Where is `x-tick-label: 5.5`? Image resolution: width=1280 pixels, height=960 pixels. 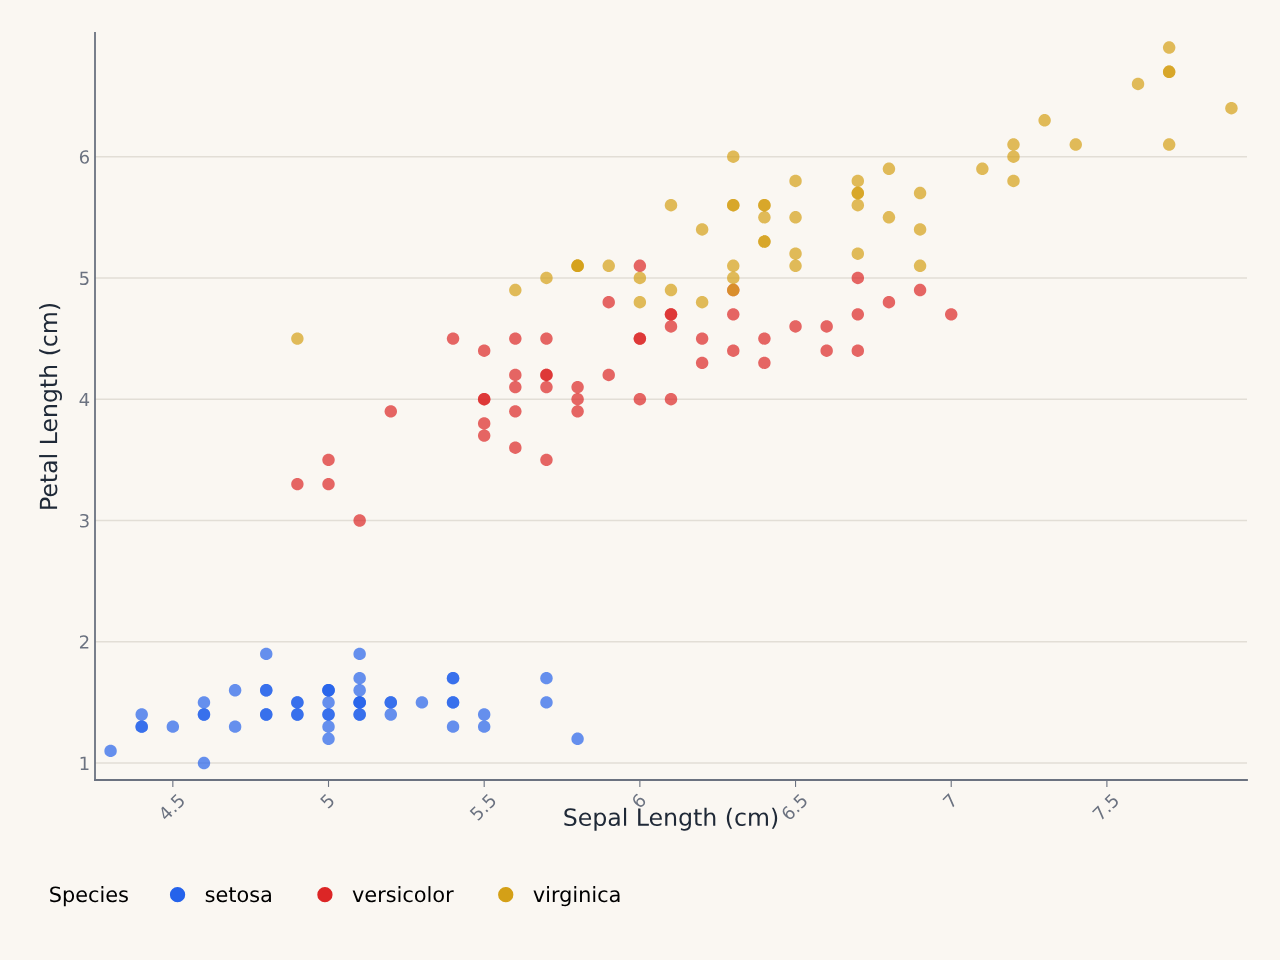 x-tick-label: 5.5 is located at coordinates (483, 807).